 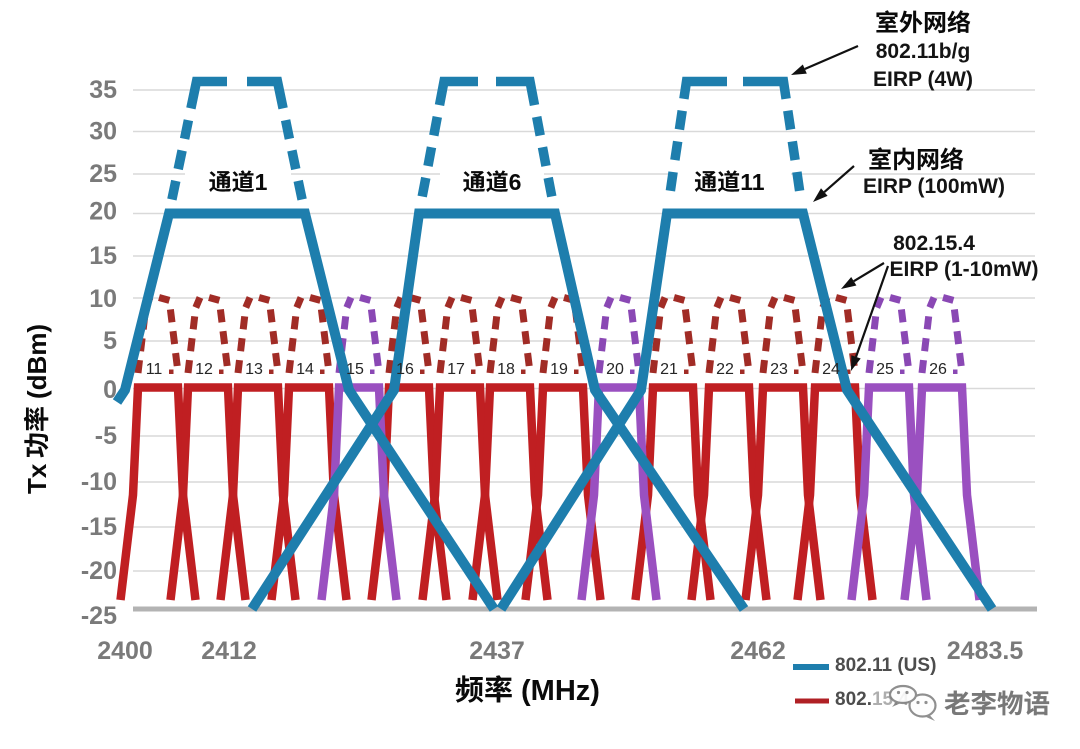 What do you see at coordinates (779, 369) in the screenshot?
I see `svg-text: 23` at bounding box center [779, 369].